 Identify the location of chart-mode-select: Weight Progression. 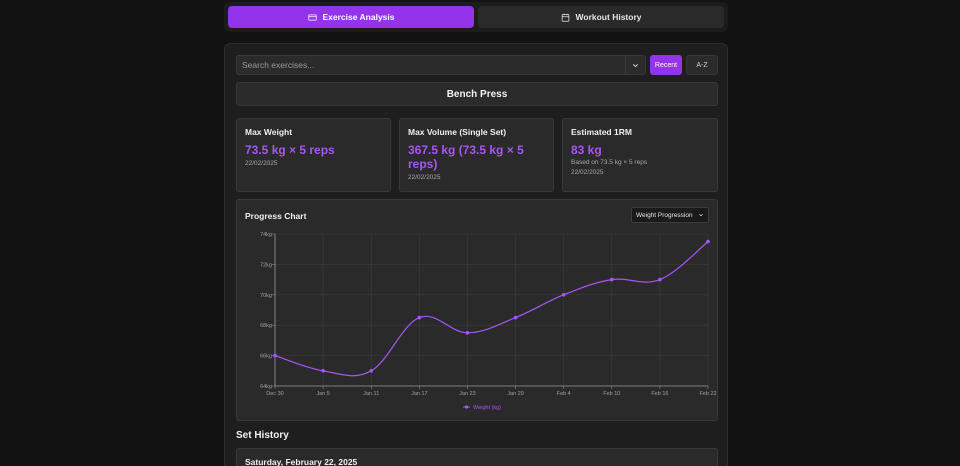
(670, 215).